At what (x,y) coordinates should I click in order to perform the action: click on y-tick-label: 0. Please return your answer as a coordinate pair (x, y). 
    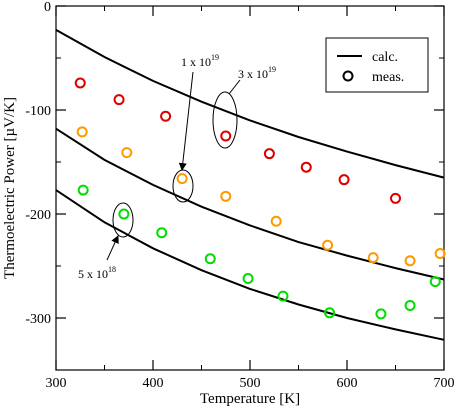
    Looking at the image, I should click on (47, 7).